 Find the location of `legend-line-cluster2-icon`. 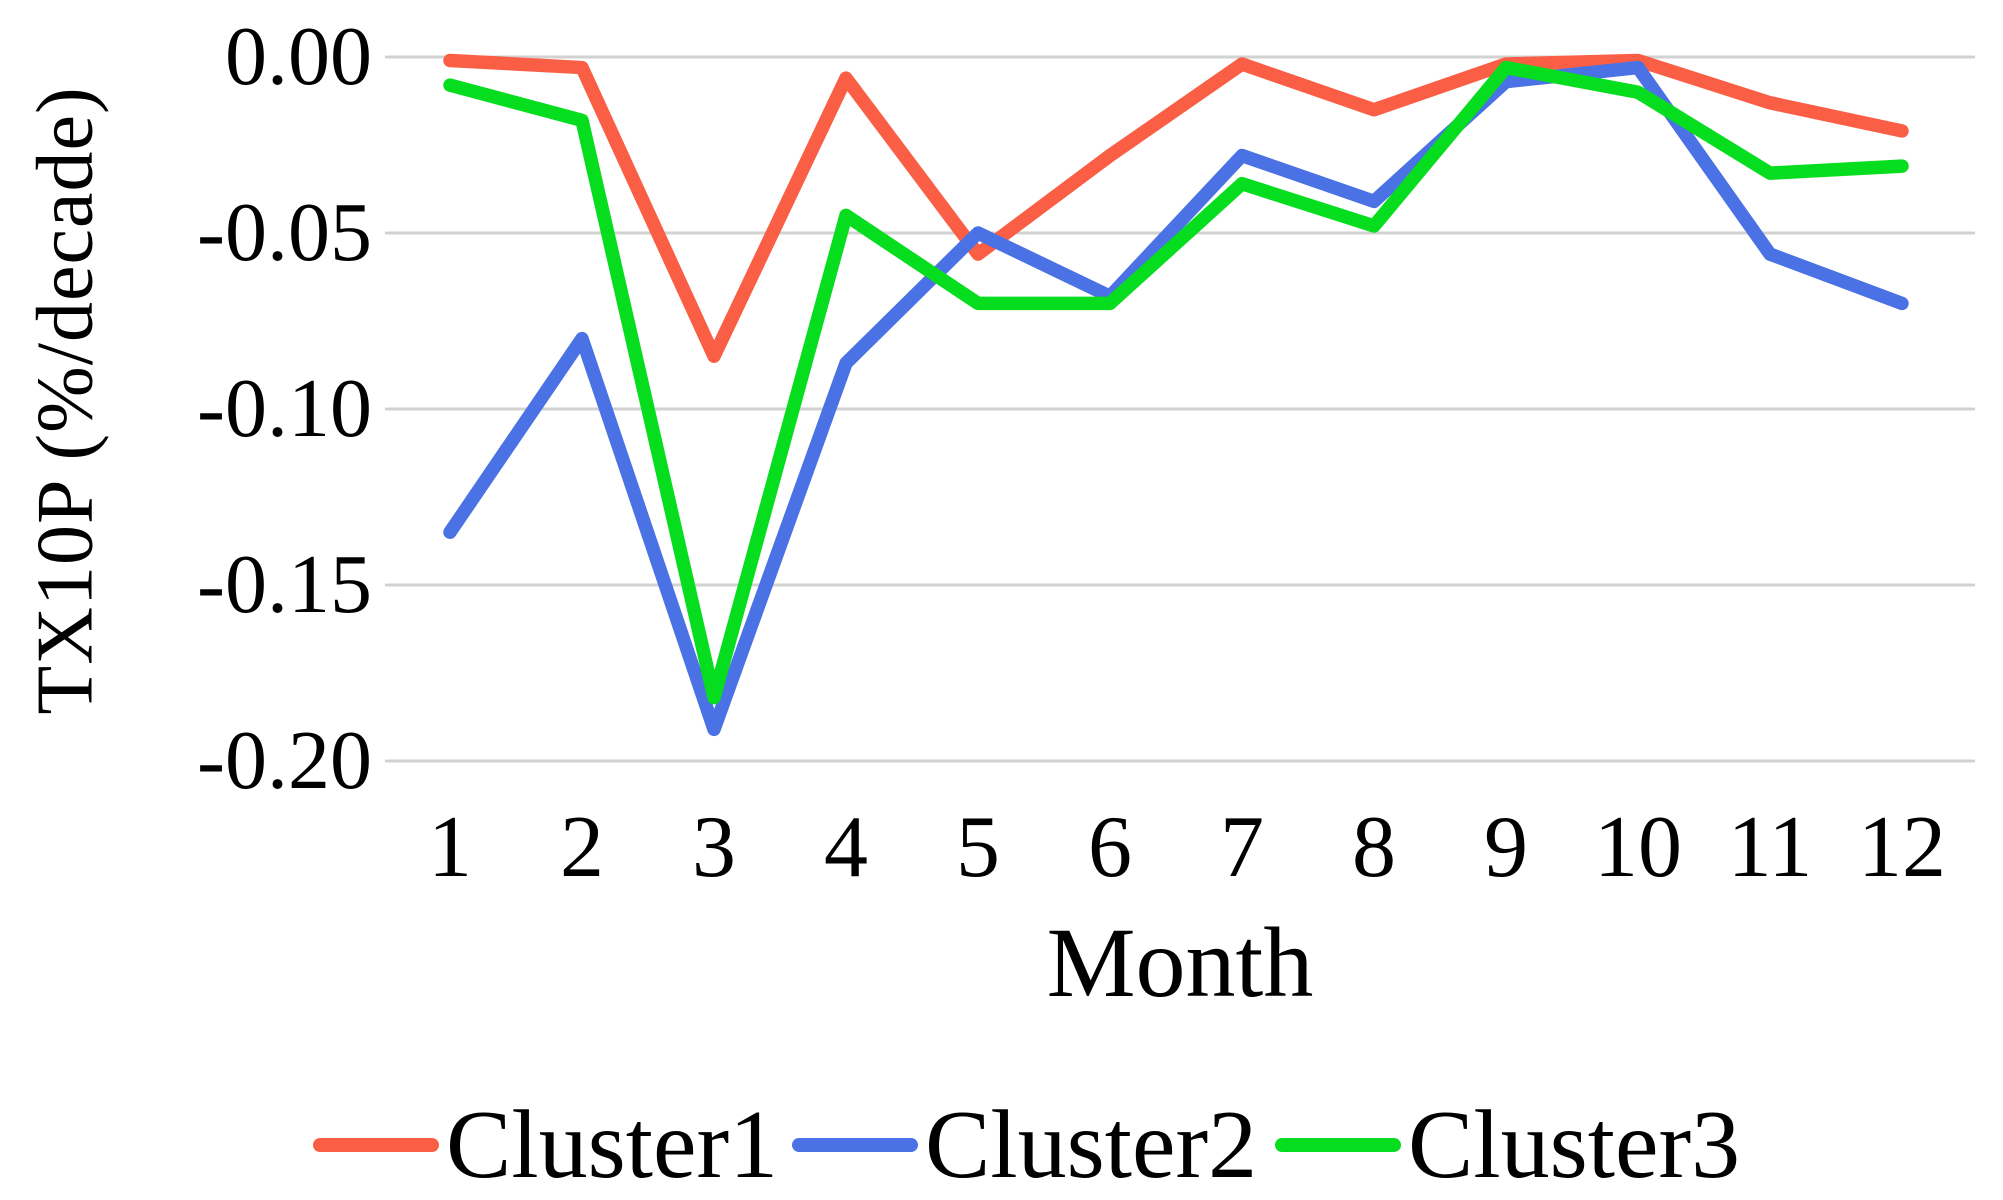

legend-line-cluster2-icon is located at coordinates (855, 1145).